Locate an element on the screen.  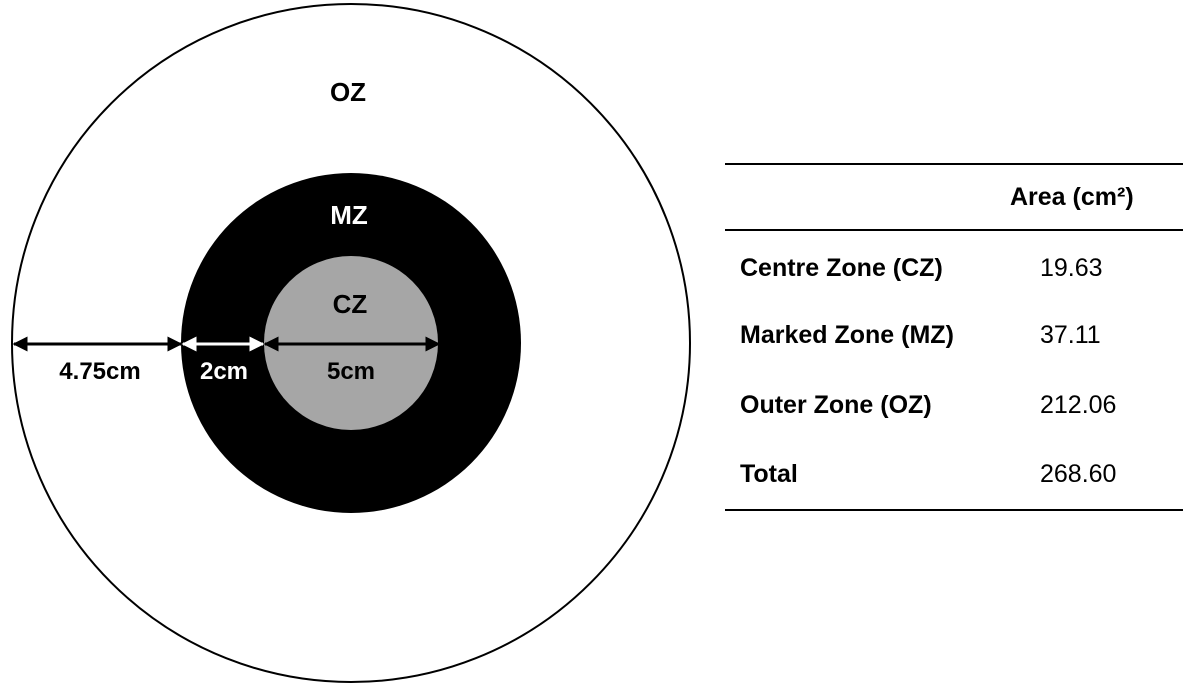
row-name-cell: Centre Zone (CZ) is located at coordinates (841, 268).